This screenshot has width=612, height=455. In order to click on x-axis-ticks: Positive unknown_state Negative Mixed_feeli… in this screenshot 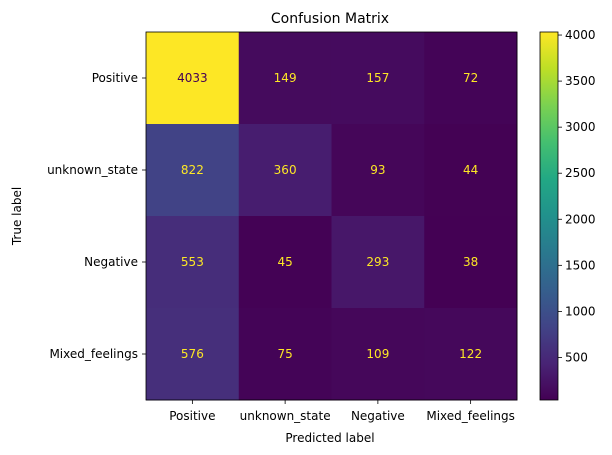, I will do `click(342, 411)`.